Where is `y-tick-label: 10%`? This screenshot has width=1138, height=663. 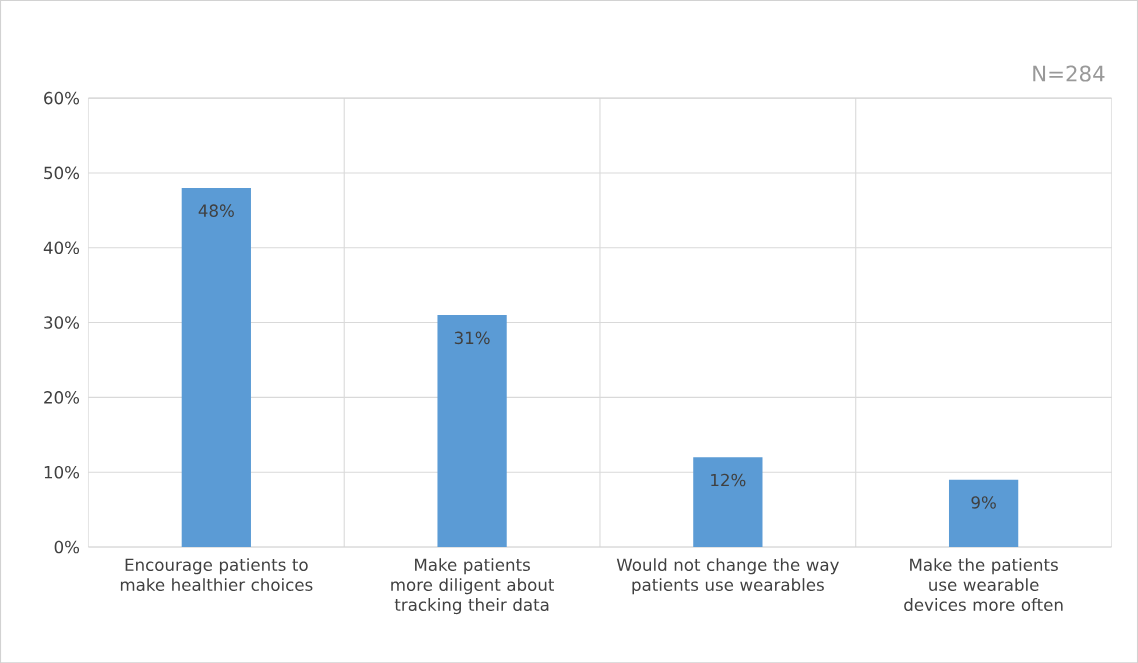
y-tick-label: 10% is located at coordinates (62, 472).